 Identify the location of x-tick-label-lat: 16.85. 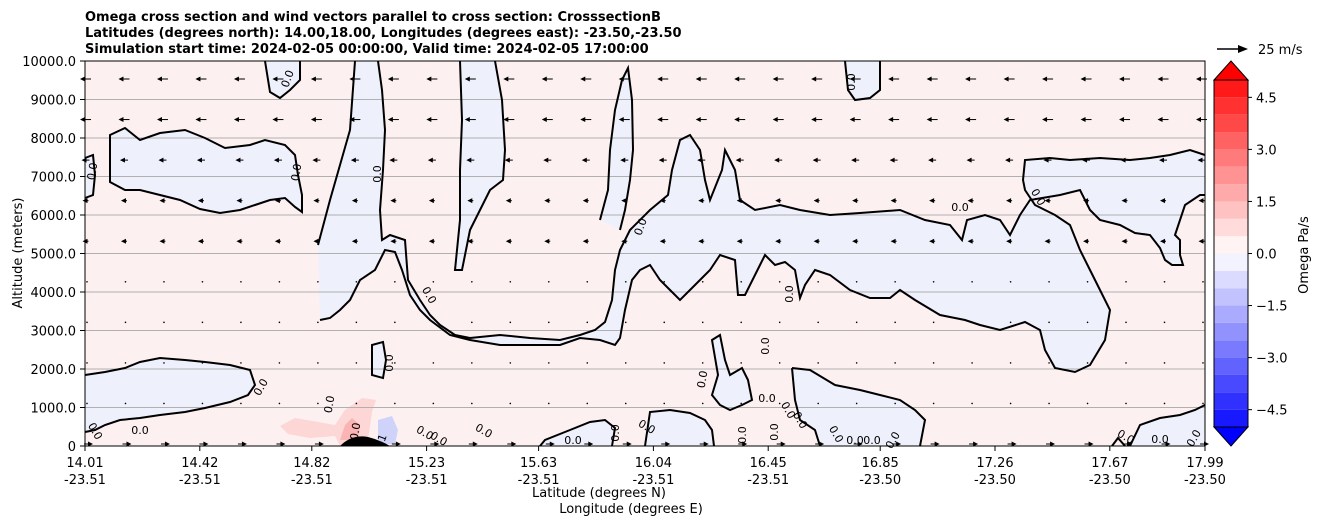
(880, 463).